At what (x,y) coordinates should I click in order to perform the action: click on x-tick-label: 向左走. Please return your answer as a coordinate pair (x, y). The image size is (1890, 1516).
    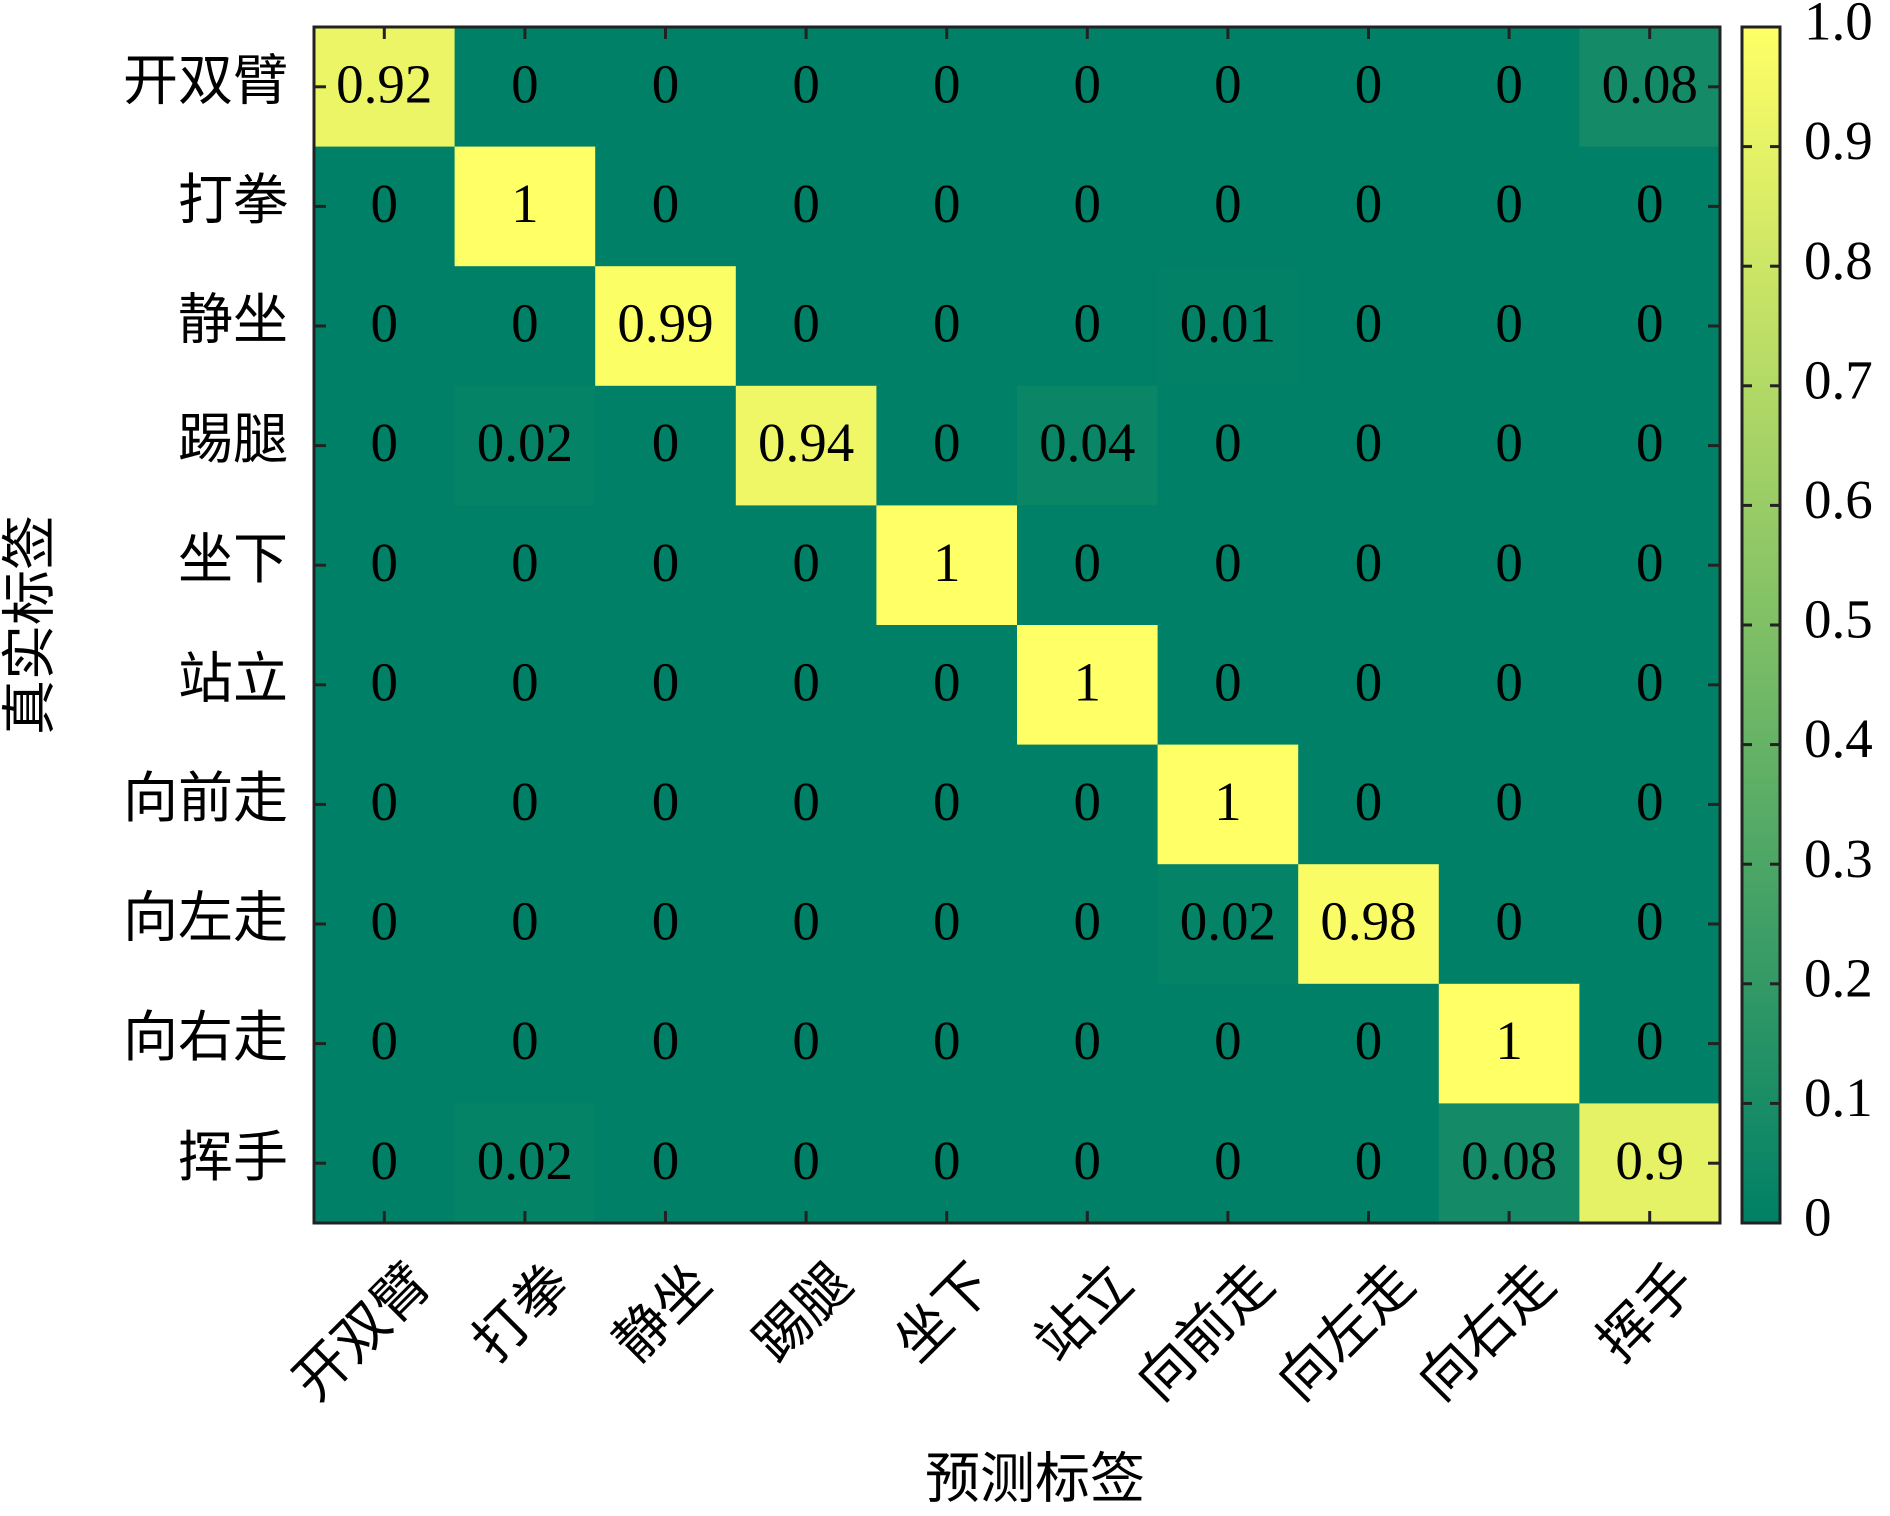
    Looking at the image, I should click on (1346, 1332).